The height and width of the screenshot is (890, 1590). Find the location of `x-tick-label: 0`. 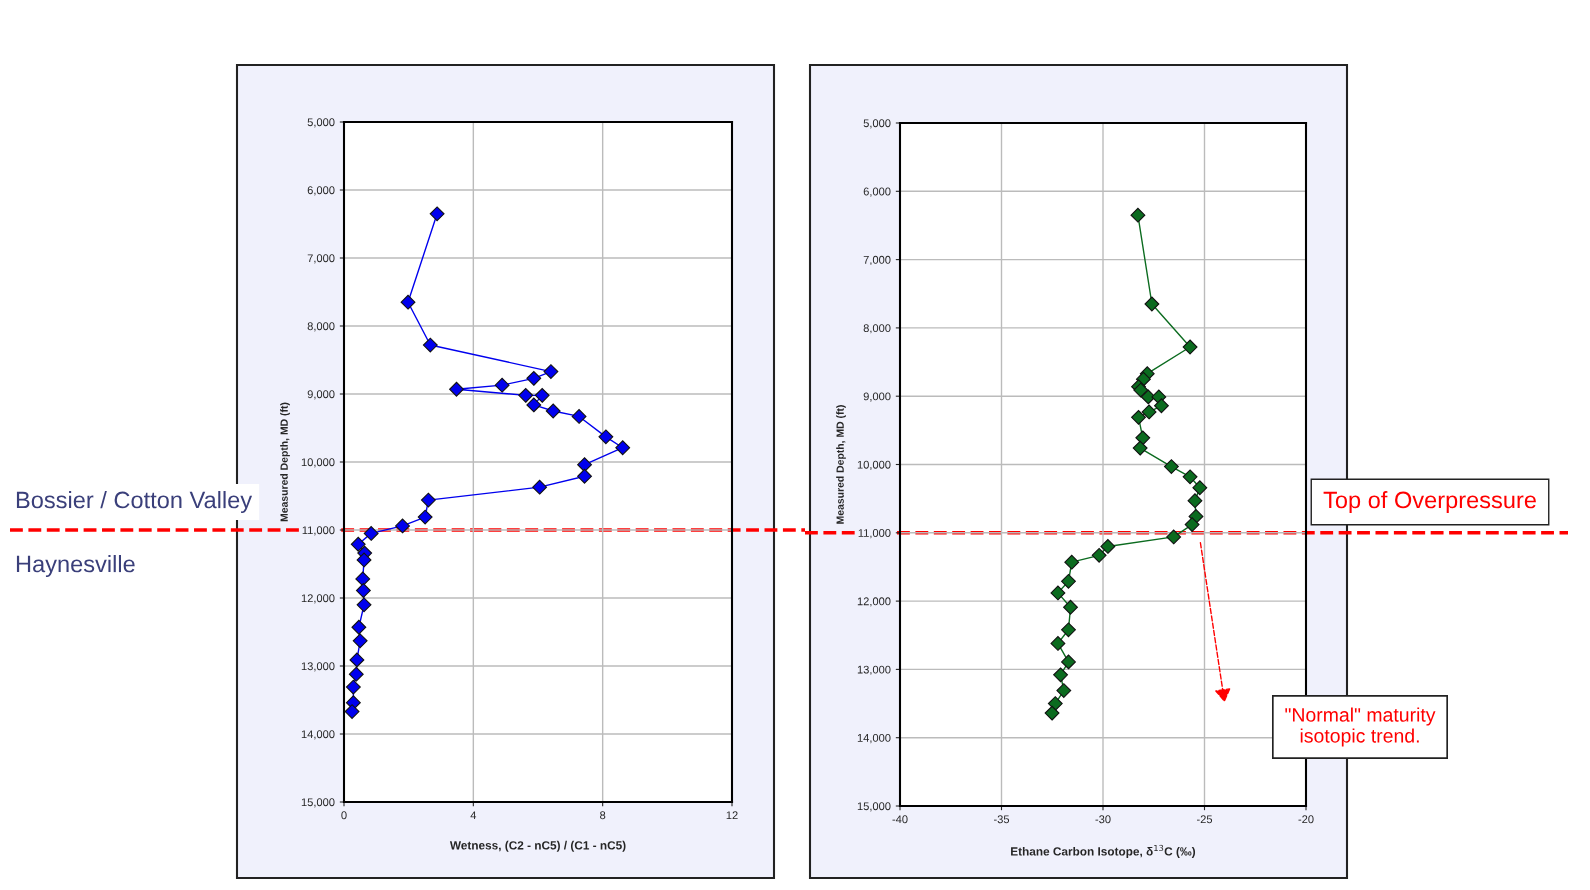

x-tick-label: 0 is located at coordinates (344, 815).